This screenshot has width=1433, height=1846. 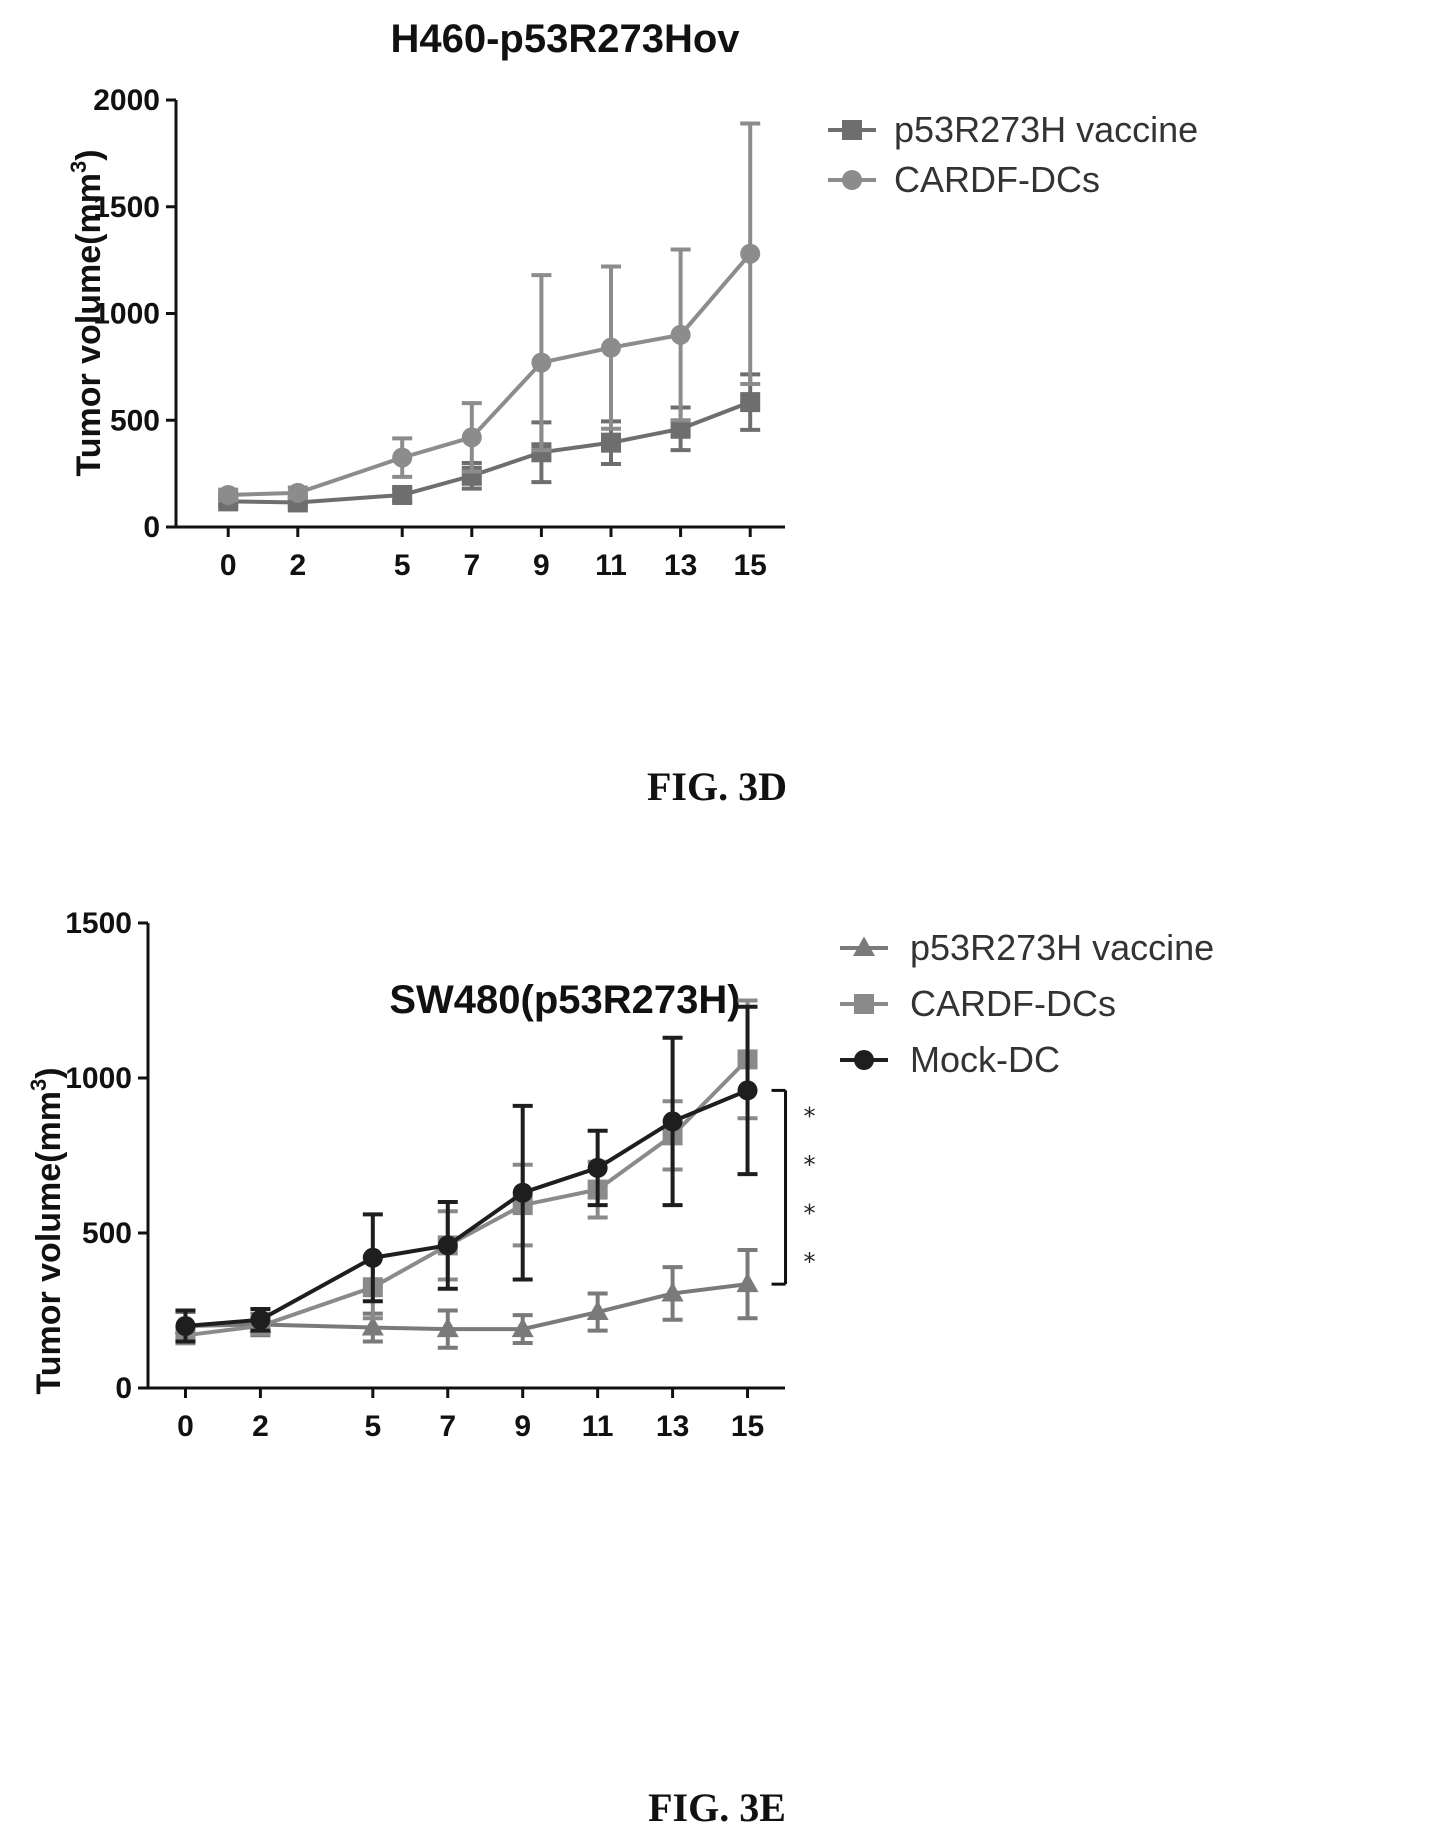 I want to click on plot-area: 0 500 1000 1500 2000 0 2 5 7 9 11 13 15, so click(x=439, y=333).